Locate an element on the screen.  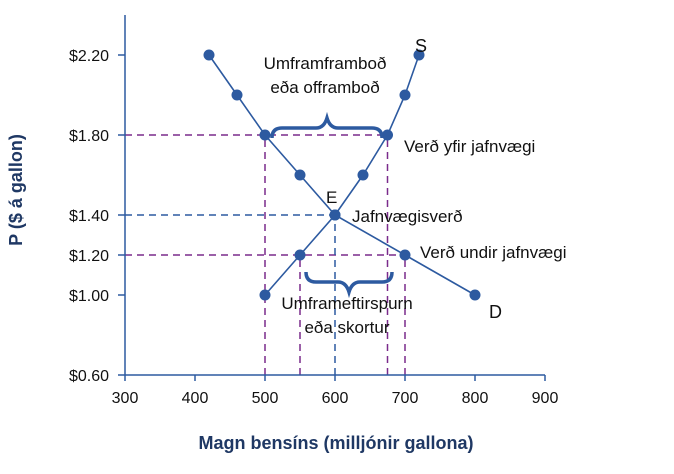
y-tick-label-5: $2.20 is located at coordinates (89, 56).